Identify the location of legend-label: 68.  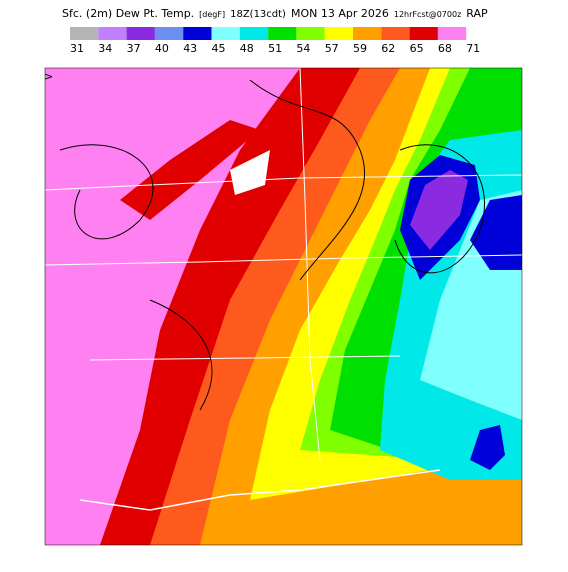
(445, 48).